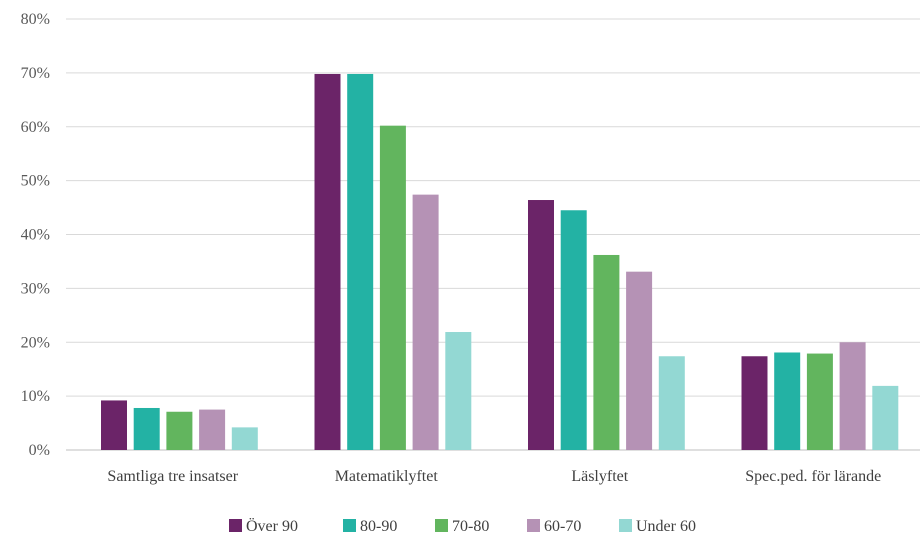  Describe the element at coordinates (35, 19) in the screenshot. I see `y-tick-label: 80%` at that location.